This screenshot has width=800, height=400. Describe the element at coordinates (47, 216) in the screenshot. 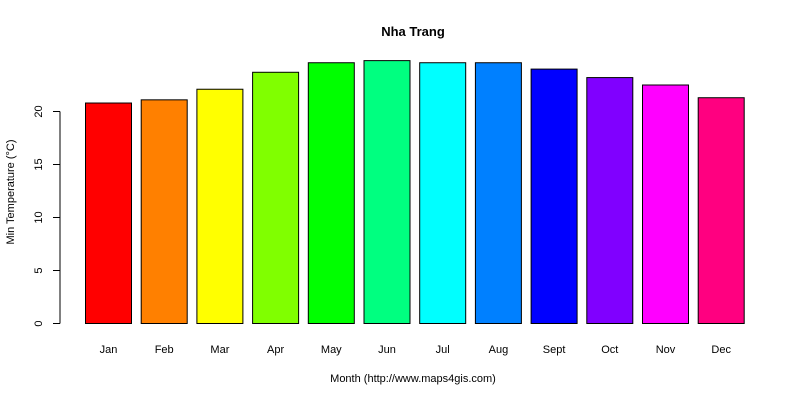

I see `y-axis: 0 5 10 15 20` at that location.